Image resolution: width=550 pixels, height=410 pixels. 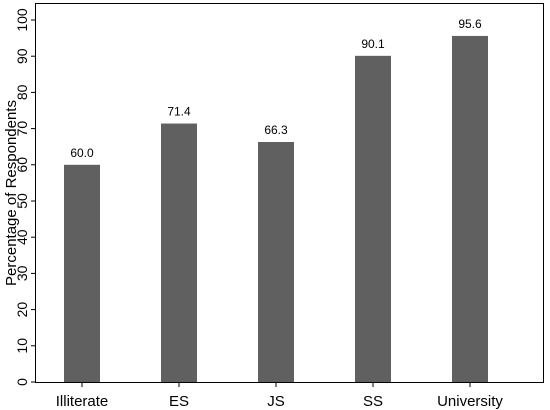 I want to click on y-tick-label: 60, so click(x=22, y=165).